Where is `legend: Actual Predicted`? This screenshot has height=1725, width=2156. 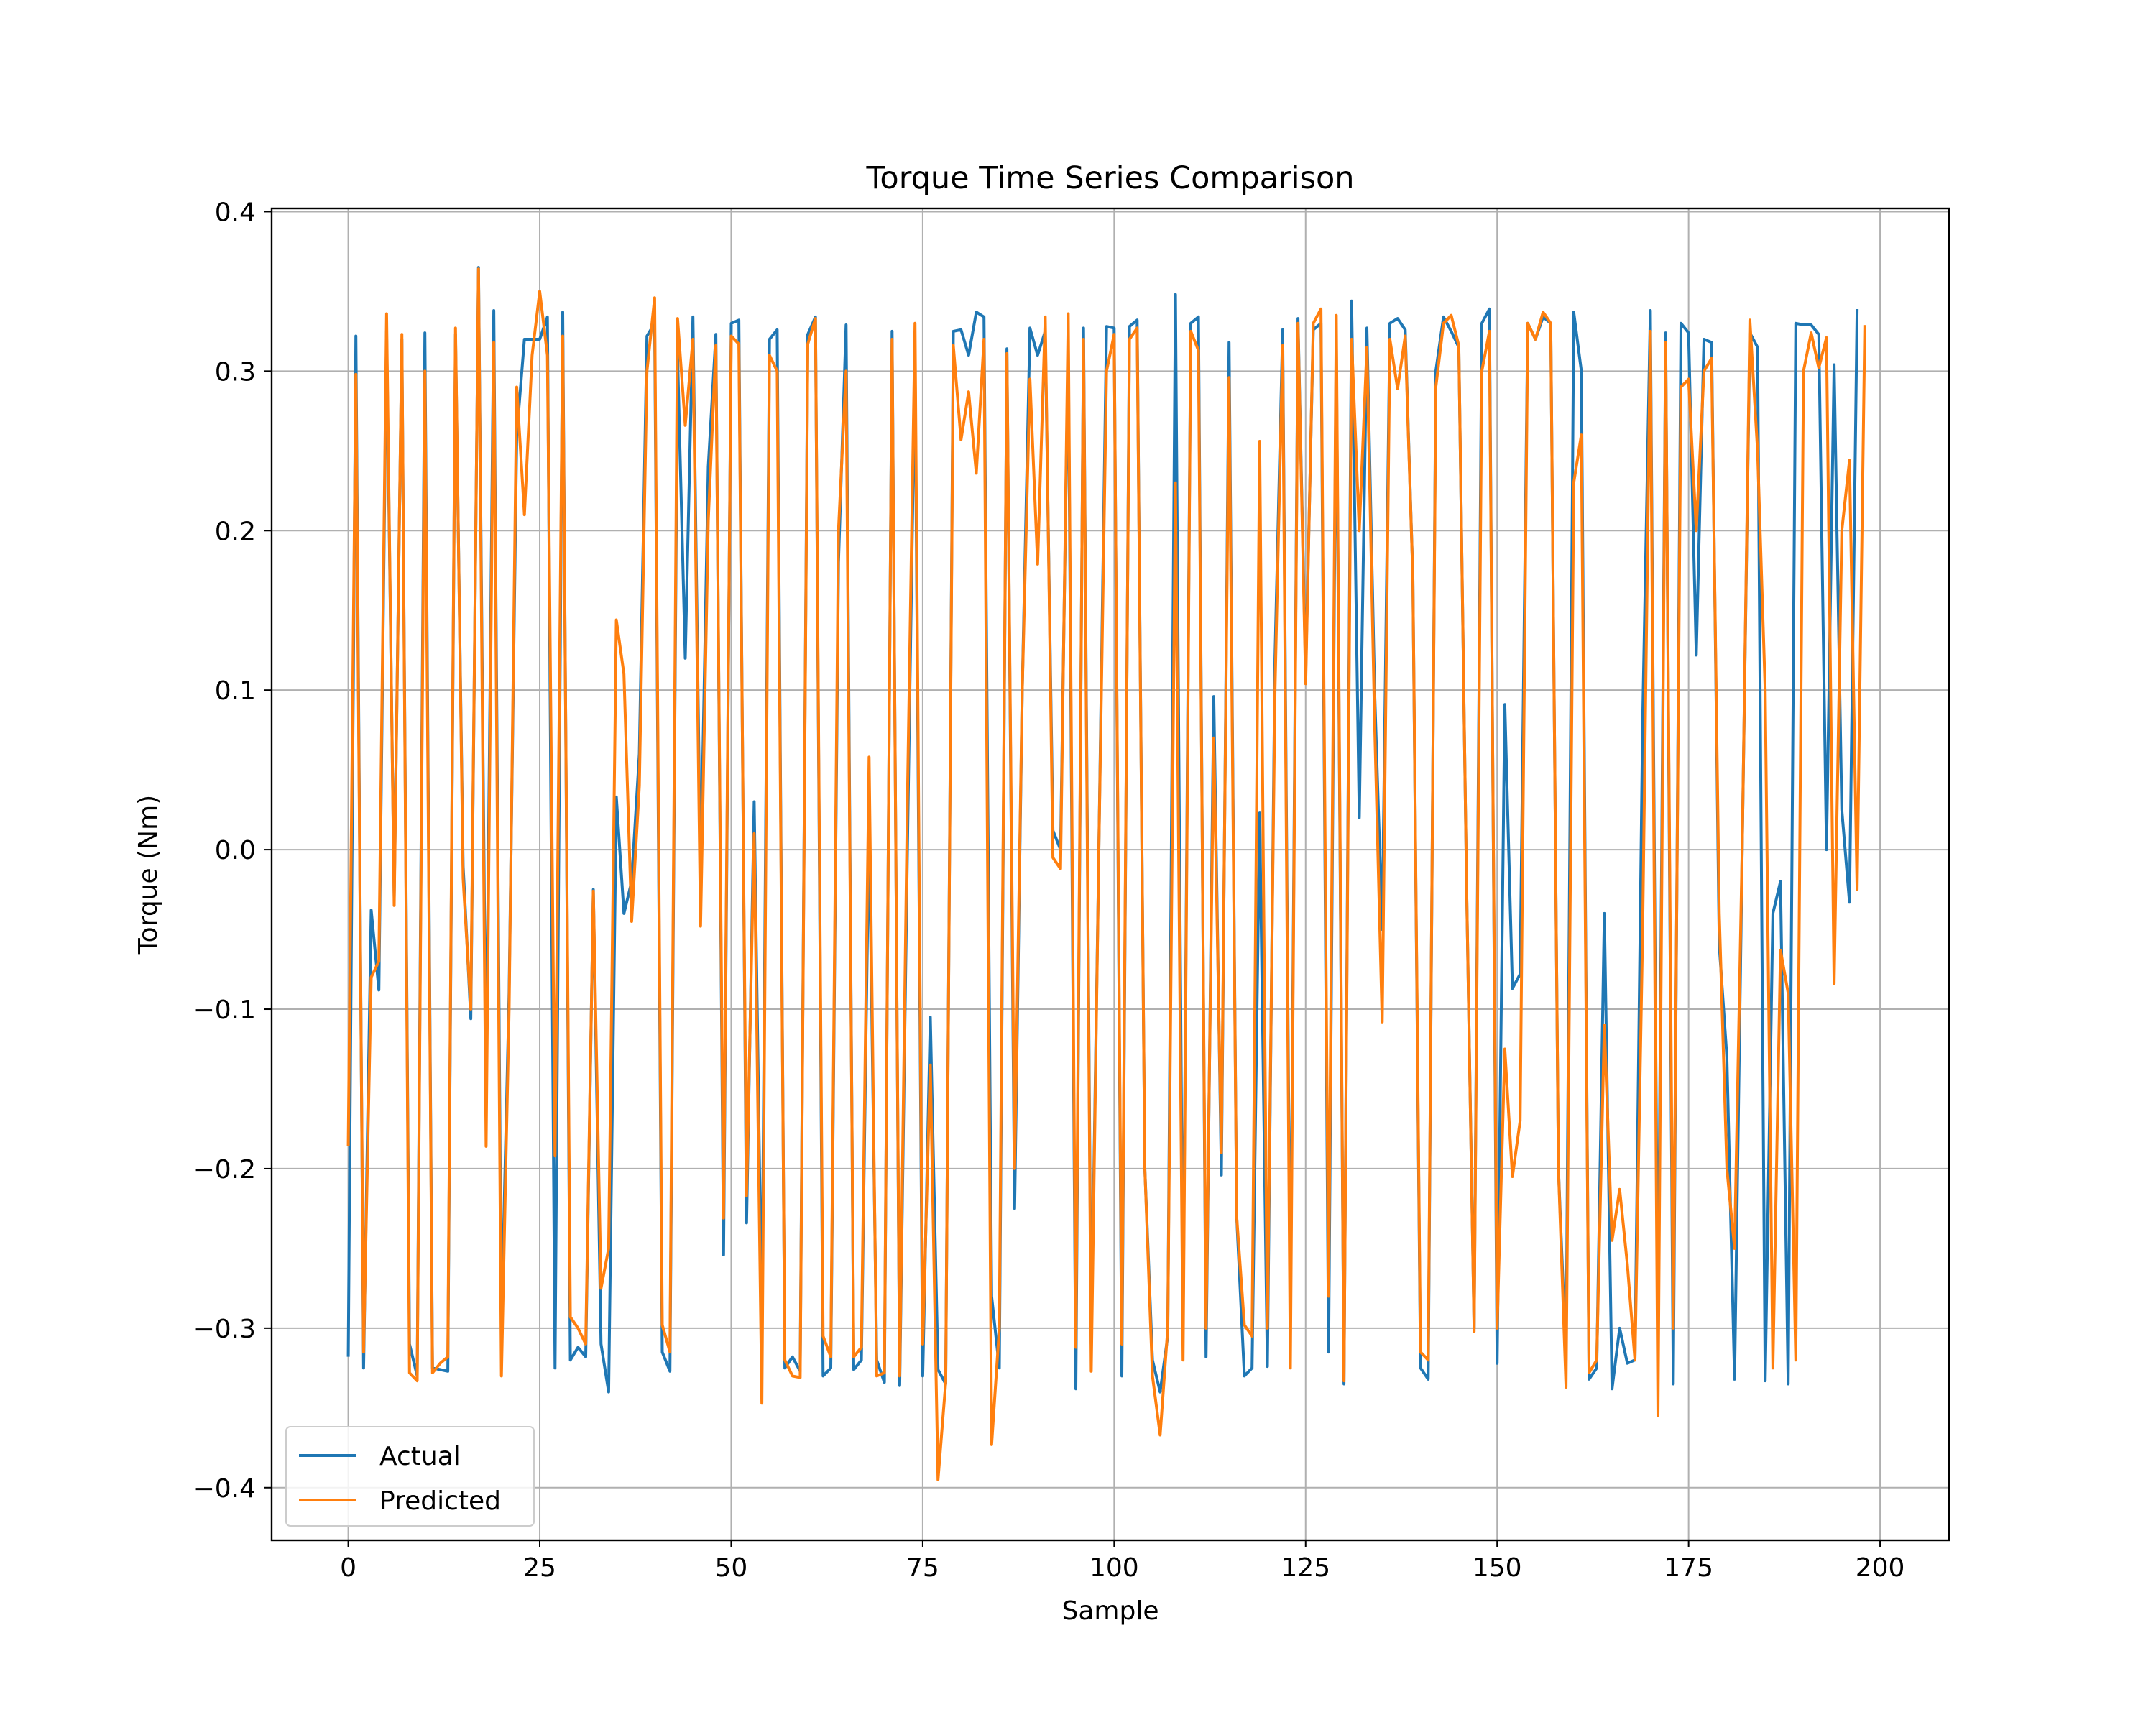
legend: Actual Predicted is located at coordinates (410, 1476).